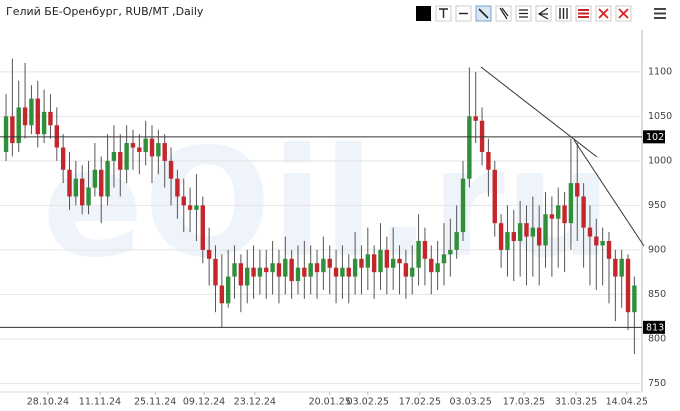  Describe the element at coordinates (204, 402) in the screenshot. I see `x-tick-label: 09.12.24` at that location.